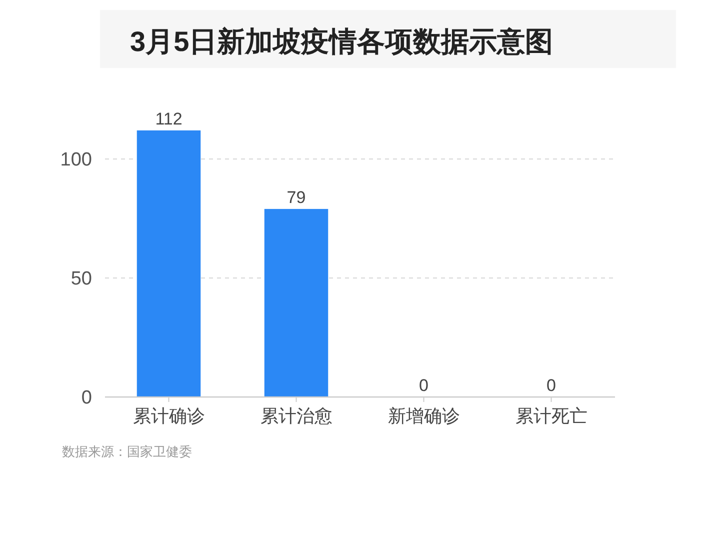  I want to click on x-tick-label: 累计死亡, so click(551, 416).